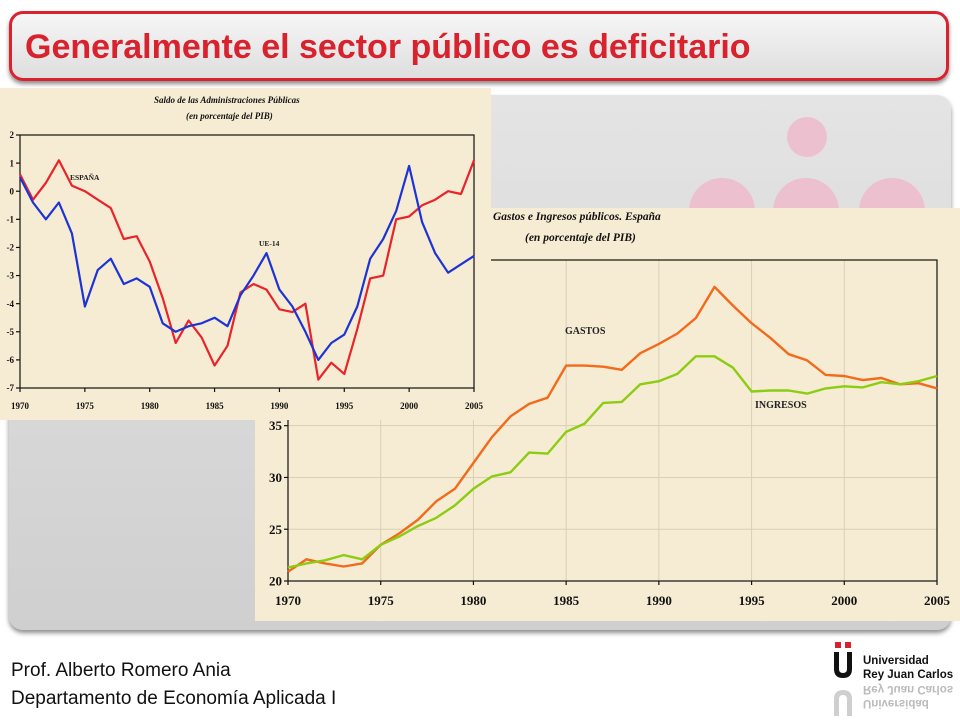 The height and width of the screenshot is (720, 960). What do you see at coordinates (896, 661) in the screenshot?
I see `logo-line1: Universidad` at bounding box center [896, 661].